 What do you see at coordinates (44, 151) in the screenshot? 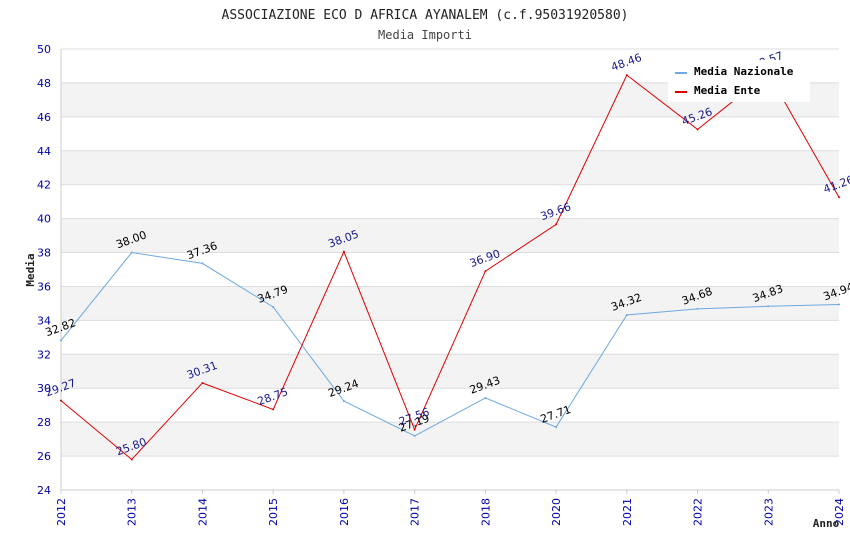
I see `y-tick-label: 44` at bounding box center [44, 151].